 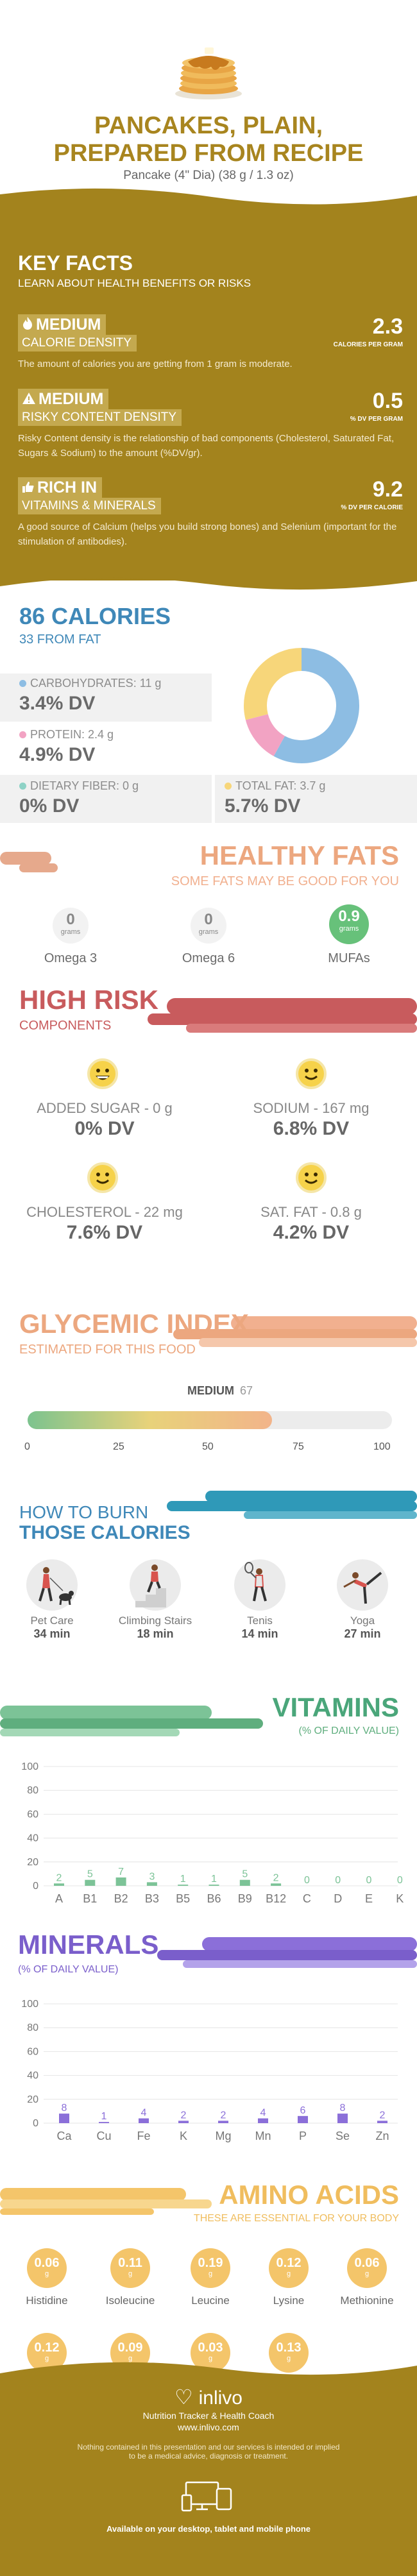 I want to click on nutrient-label: PROTEIN: 2.4 g, so click(x=72, y=734).